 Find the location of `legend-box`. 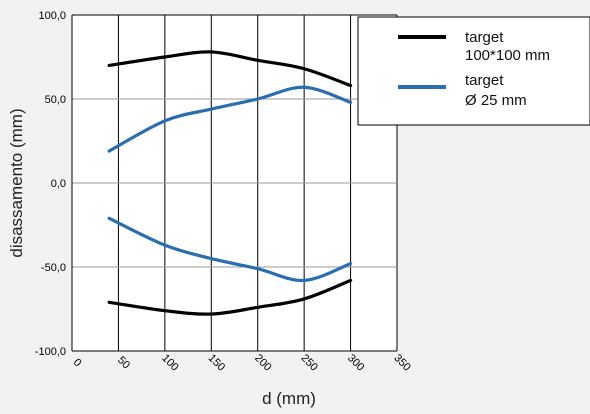

legend-box is located at coordinates (473, 71).